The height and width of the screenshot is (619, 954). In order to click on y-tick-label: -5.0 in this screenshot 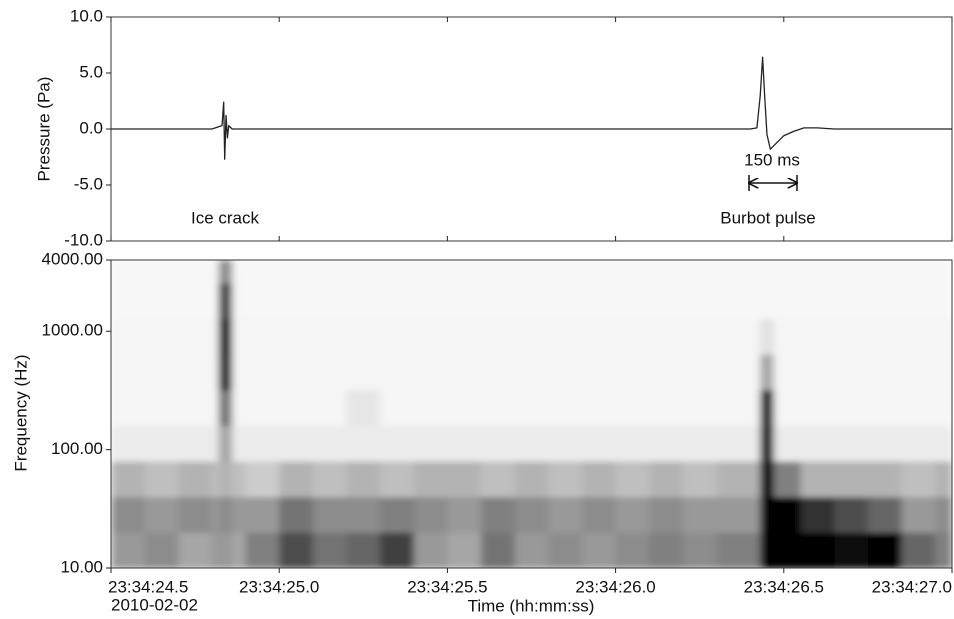, I will do `click(88, 183)`.